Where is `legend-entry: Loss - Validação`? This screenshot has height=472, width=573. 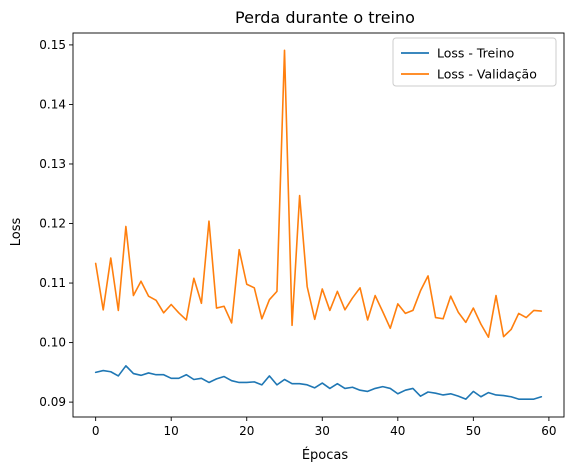
legend-entry: Loss - Validação is located at coordinates (487, 74).